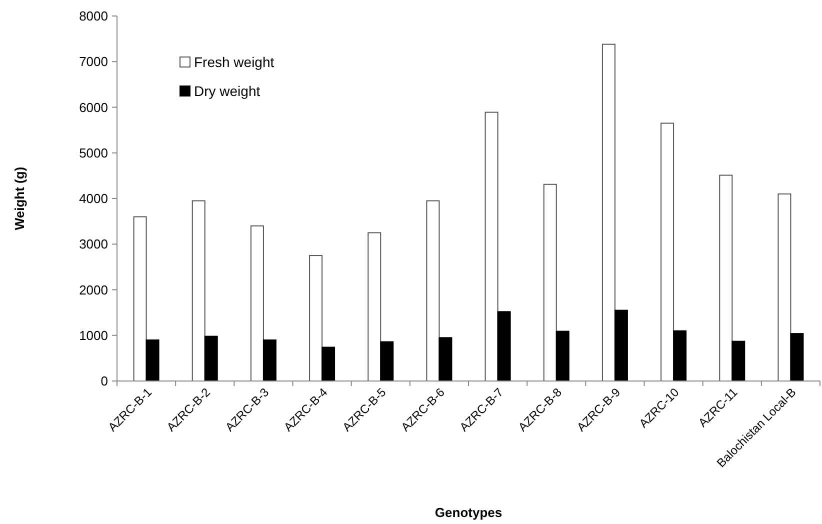  Describe the element at coordinates (93, 335) in the screenshot. I see `y-tick-label: 1000` at that location.